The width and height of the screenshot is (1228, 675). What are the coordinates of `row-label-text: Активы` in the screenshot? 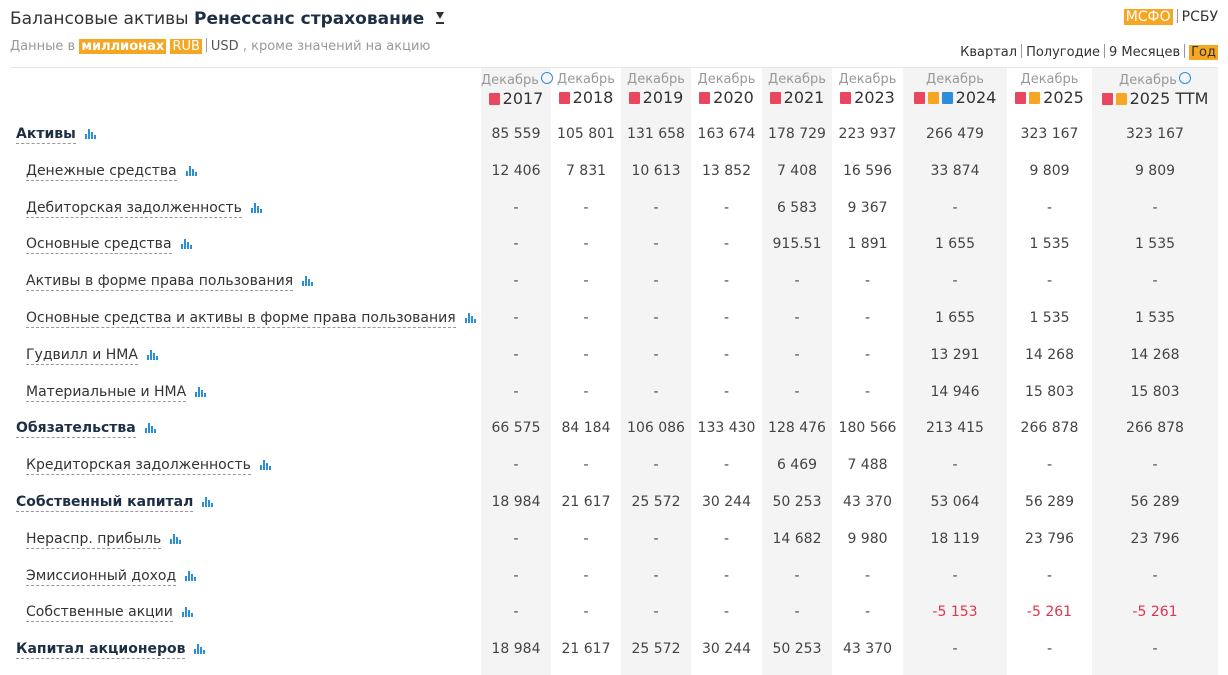 It's located at (46, 135).